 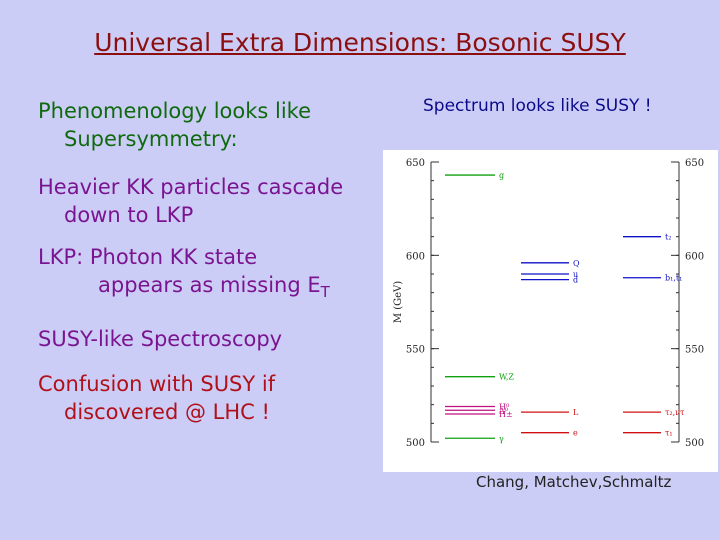 What do you see at coordinates (575, 433) in the screenshot?
I see `level-label: e` at bounding box center [575, 433].